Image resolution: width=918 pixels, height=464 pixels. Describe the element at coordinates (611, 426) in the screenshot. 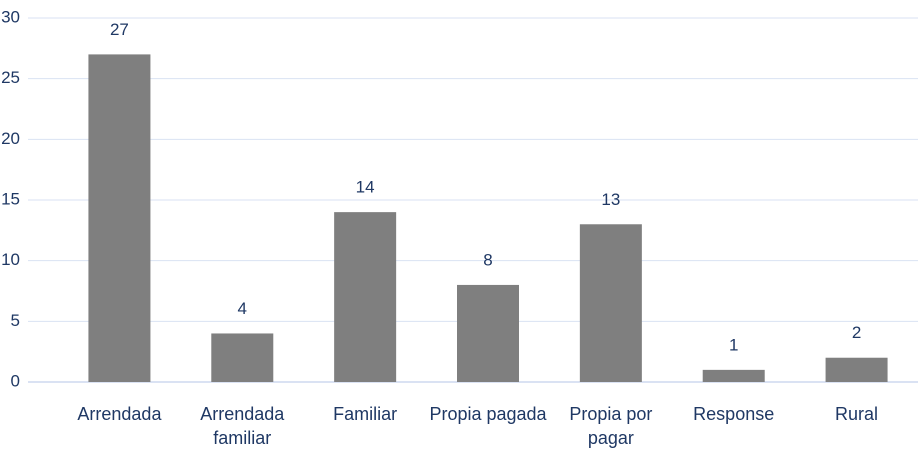

I see `x-tick-label: Propia por pagar` at that location.